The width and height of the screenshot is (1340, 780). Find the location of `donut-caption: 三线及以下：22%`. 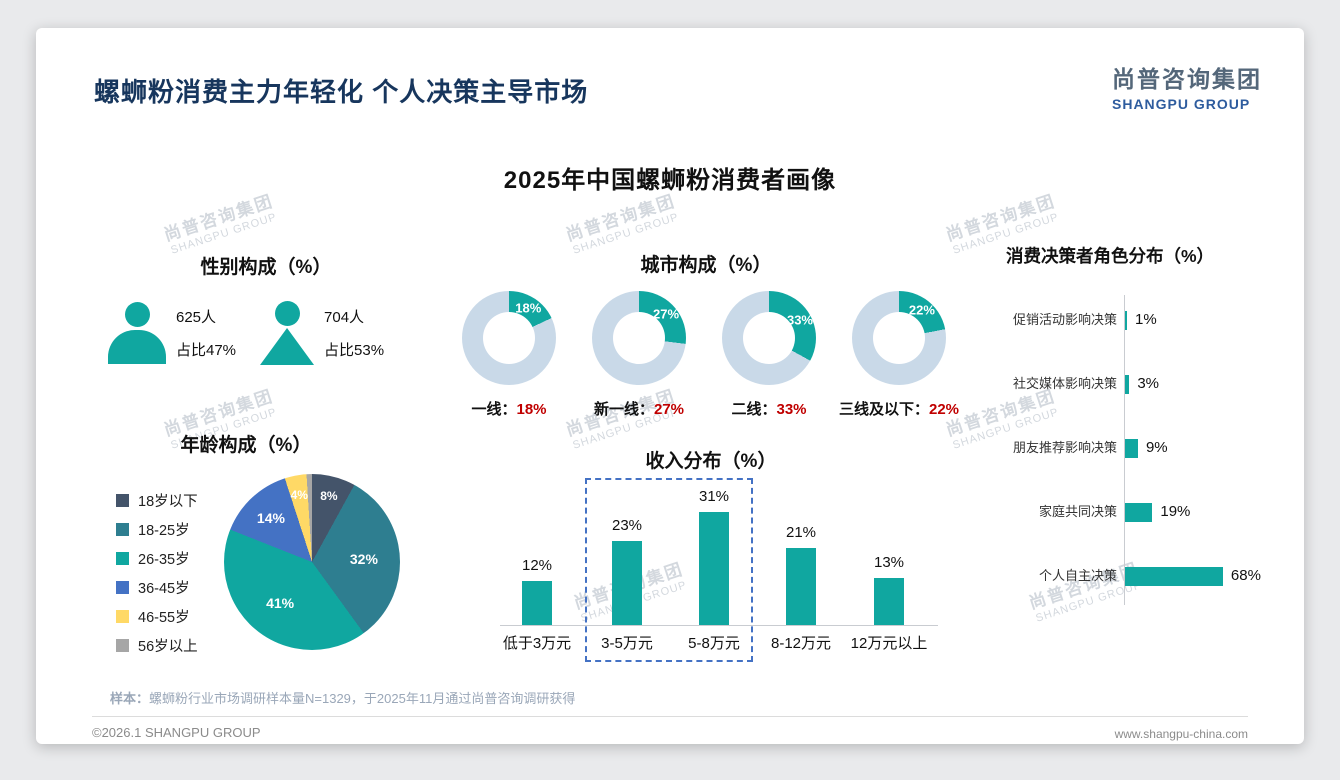

donut-caption: 三线及以下：22% is located at coordinates (899, 408).